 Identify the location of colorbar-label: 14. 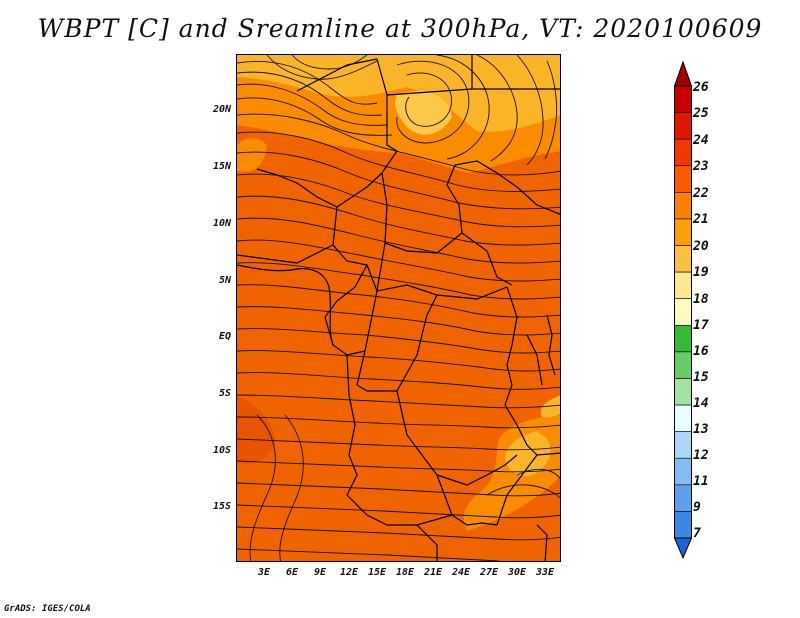
(701, 403).